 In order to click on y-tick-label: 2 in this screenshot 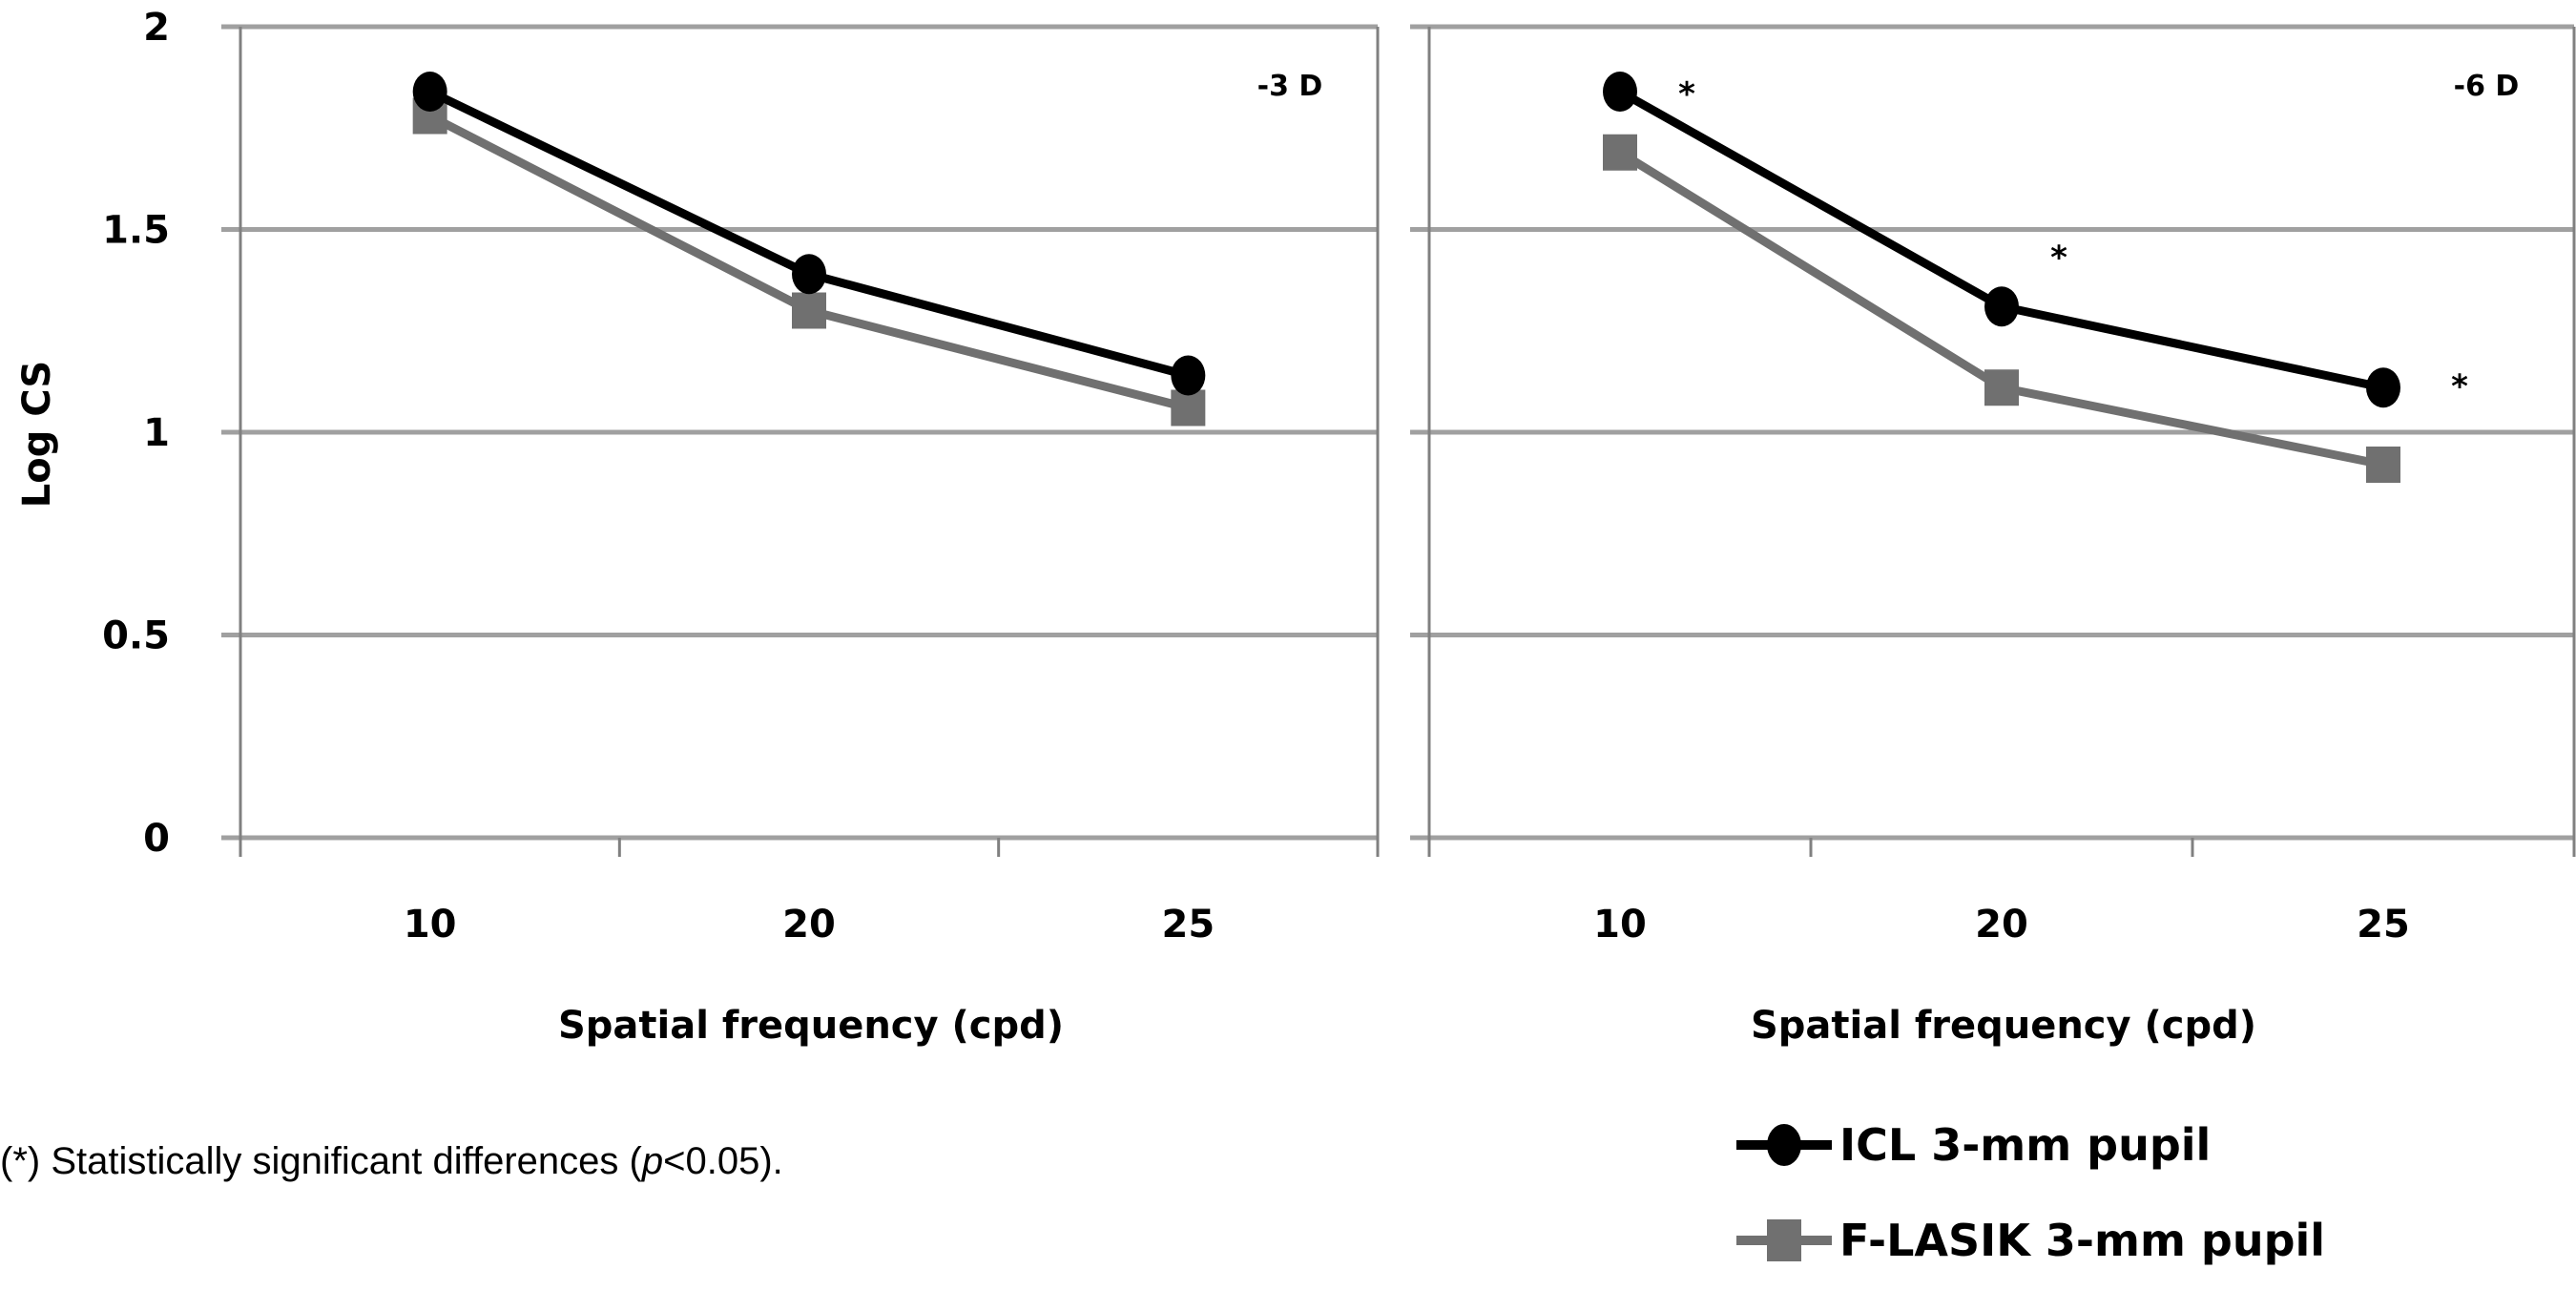, I will do `click(156, 28)`.